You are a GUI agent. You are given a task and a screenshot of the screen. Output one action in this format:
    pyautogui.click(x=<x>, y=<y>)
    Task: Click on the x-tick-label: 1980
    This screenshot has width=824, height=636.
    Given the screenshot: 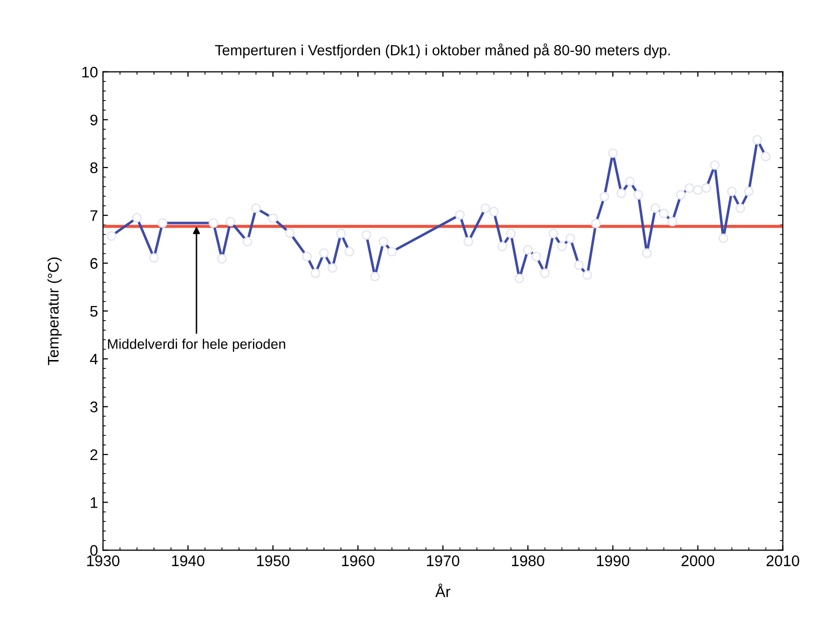 What is the action you would take?
    pyautogui.click(x=528, y=560)
    